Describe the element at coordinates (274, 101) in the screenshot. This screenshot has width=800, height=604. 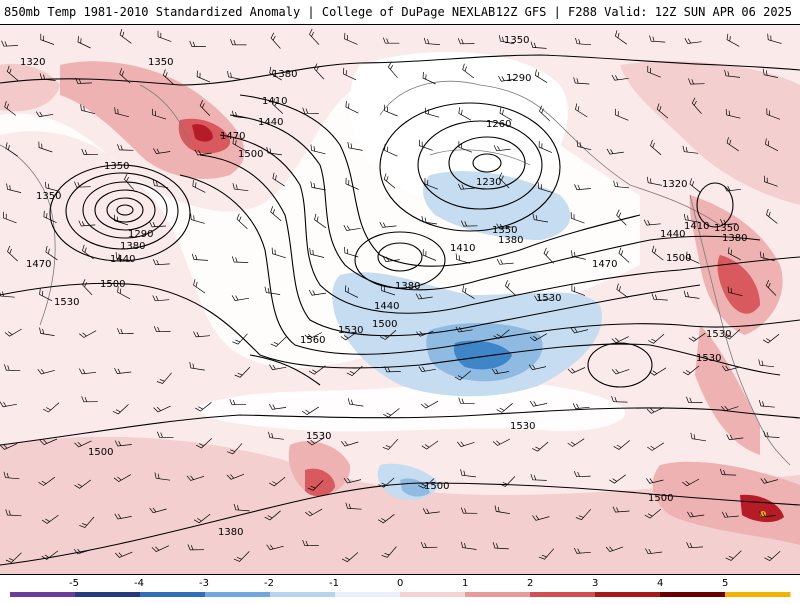
I see `contour-label: 1410` at that location.